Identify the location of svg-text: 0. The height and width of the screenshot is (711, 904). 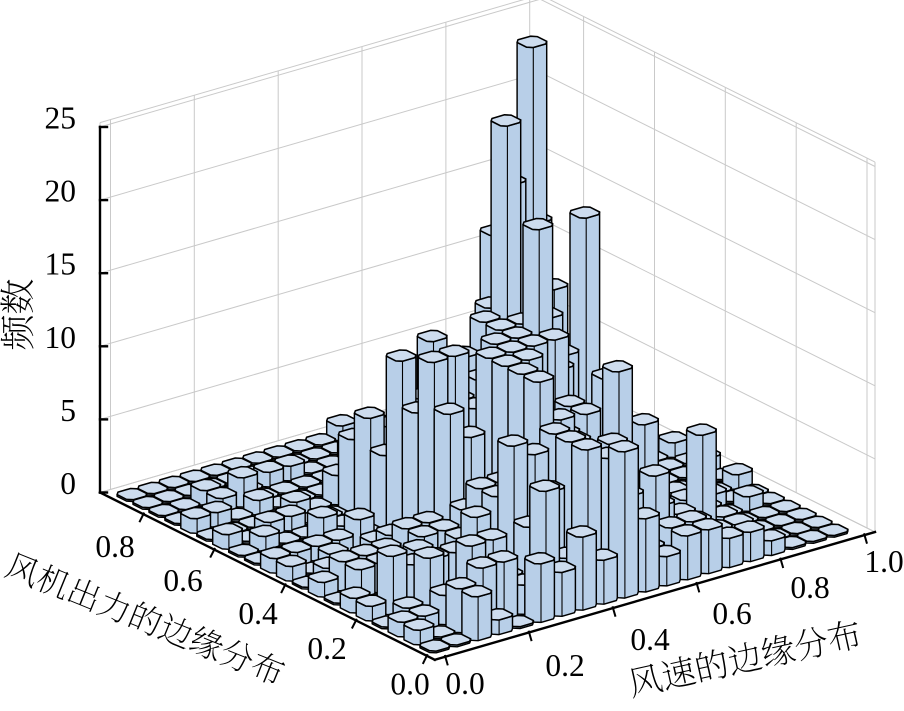
(68, 483).